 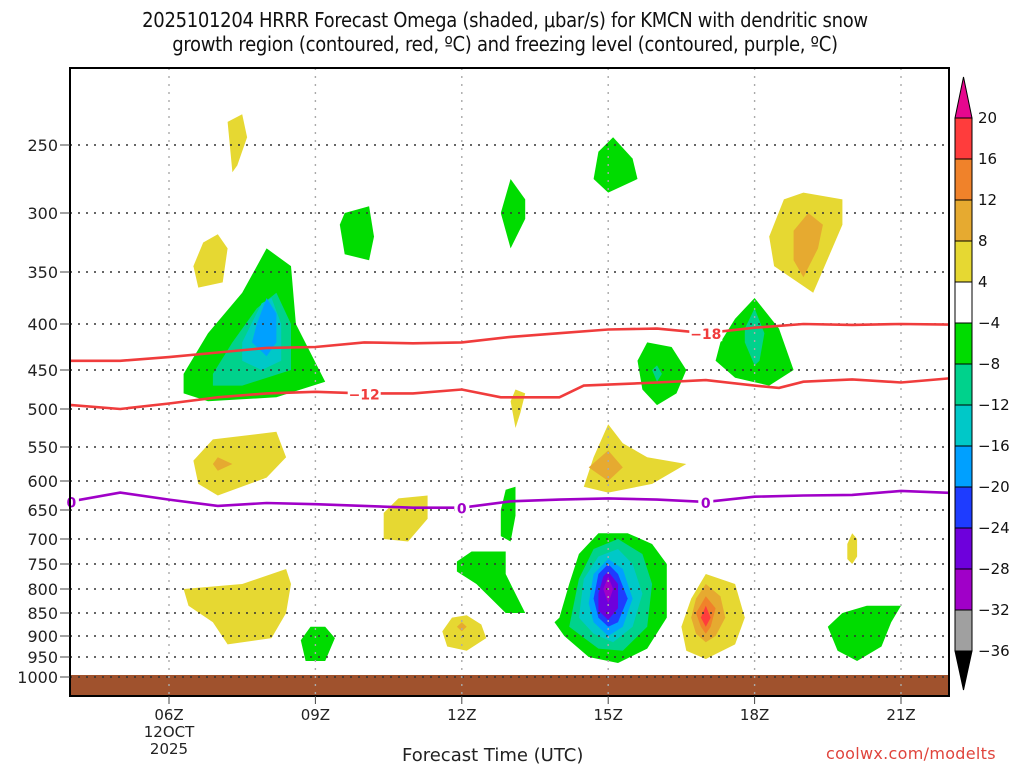 I want to click on y-tick-label-450: 450, so click(x=42, y=370).